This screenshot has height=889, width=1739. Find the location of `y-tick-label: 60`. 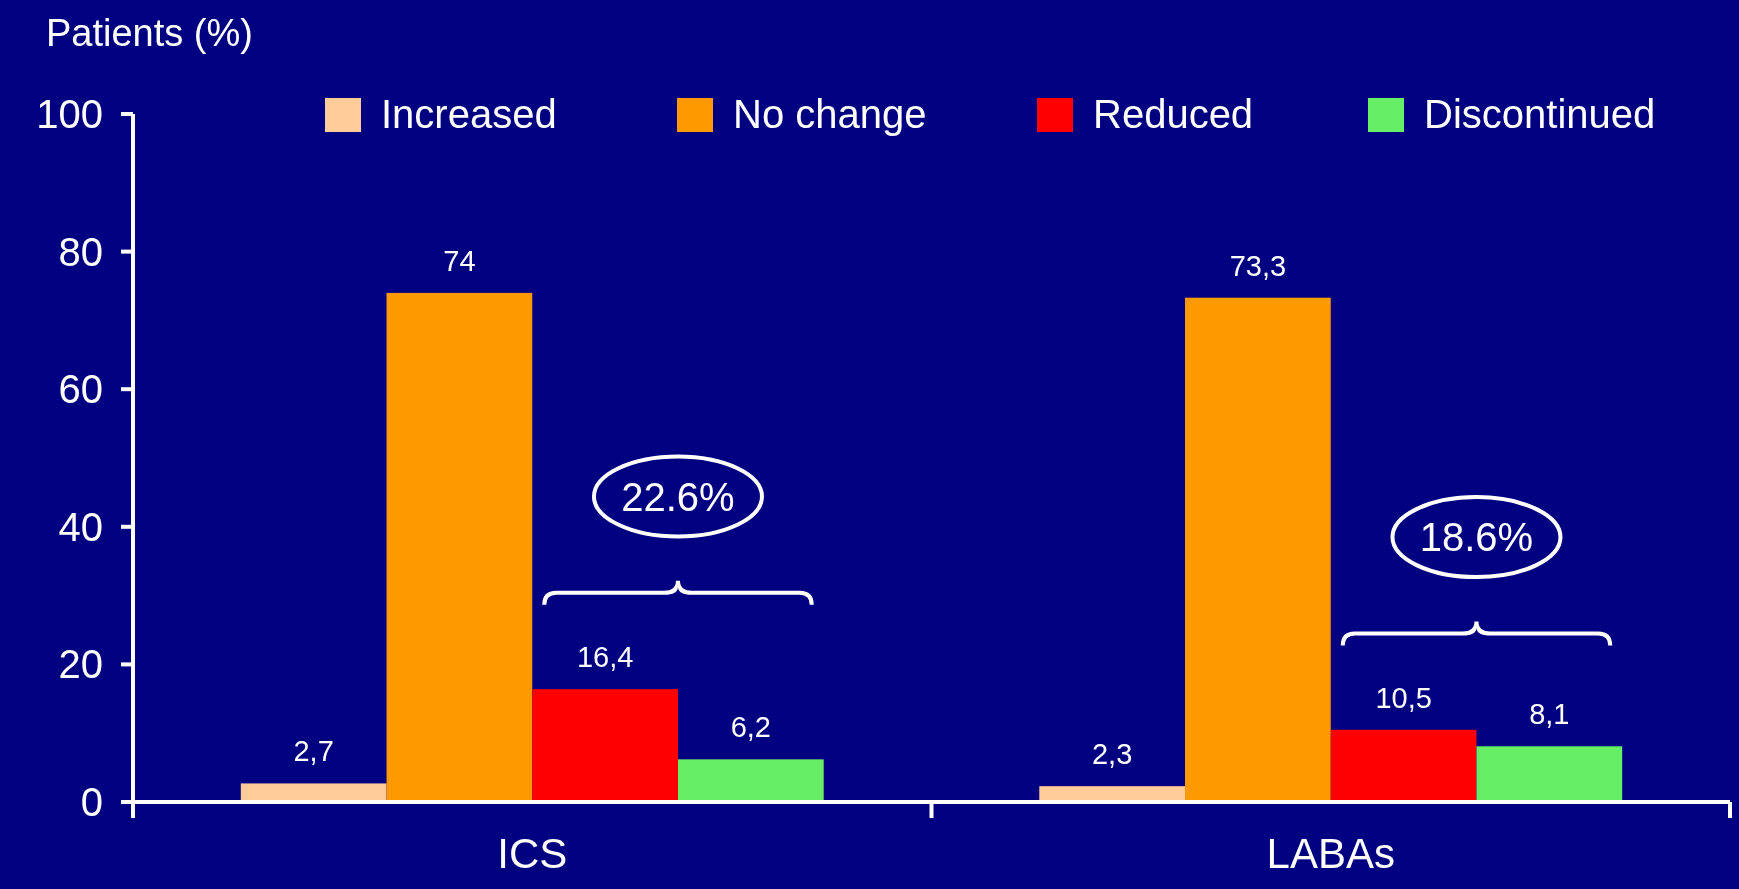

y-tick-label: 60 is located at coordinates (80, 389).